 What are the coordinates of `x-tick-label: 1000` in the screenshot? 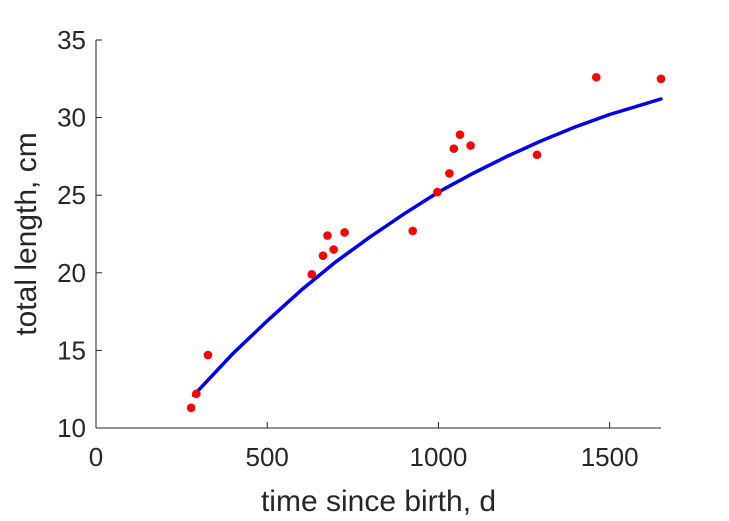 It's located at (439, 457).